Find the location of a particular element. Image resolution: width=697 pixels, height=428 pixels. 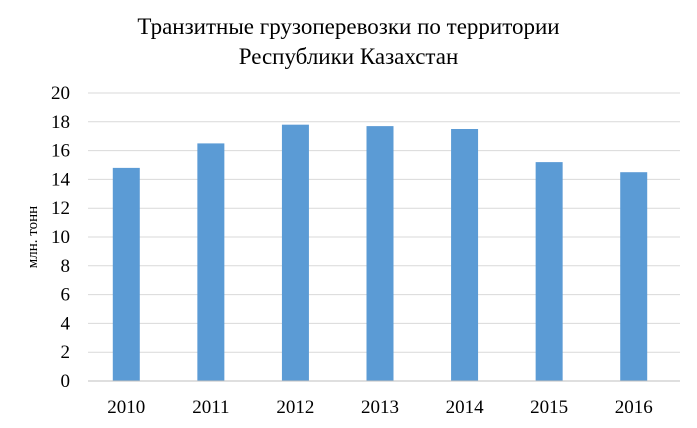

y-tick-label: 18 is located at coordinates (60, 122).